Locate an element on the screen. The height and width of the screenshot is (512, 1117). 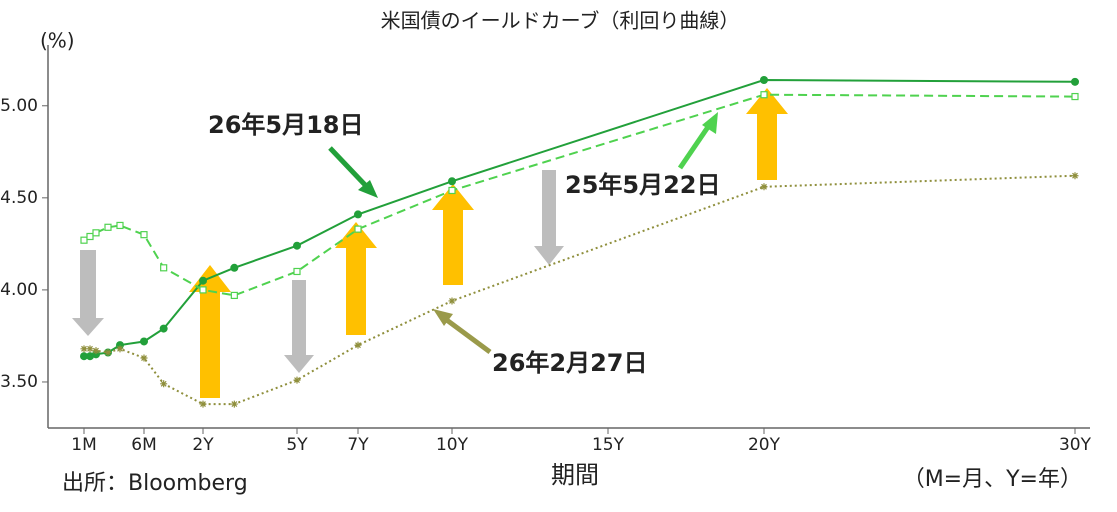
x-tick-label: 10Y is located at coordinates (452, 445).